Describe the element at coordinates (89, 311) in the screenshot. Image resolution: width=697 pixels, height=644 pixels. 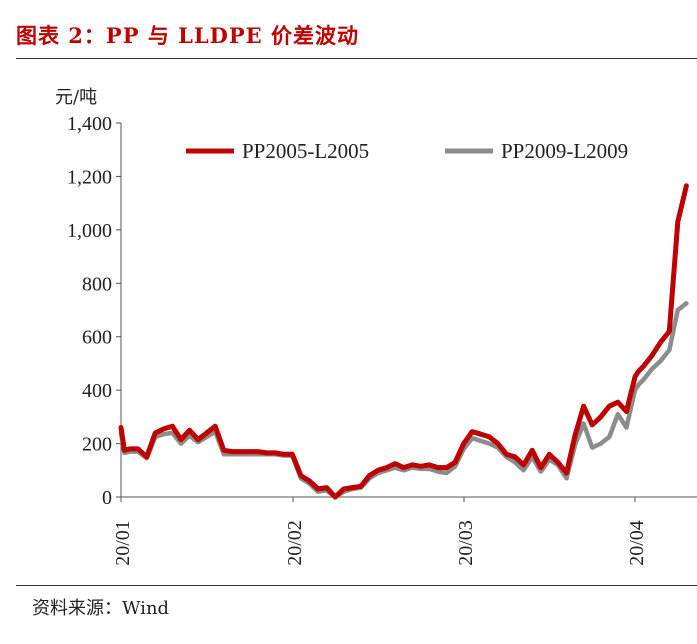
I see `y-tick-labels: 0 200 400 600 800 1,000 1,200 1,400` at that location.